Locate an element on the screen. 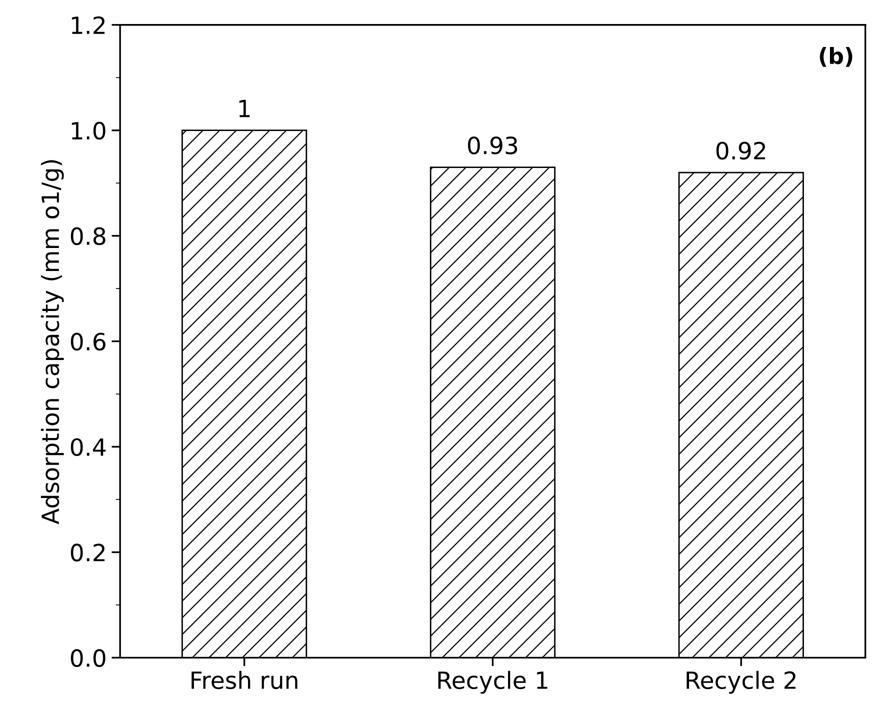 The image size is (883, 711). x-tick-label: Fresh run is located at coordinates (245, 680).